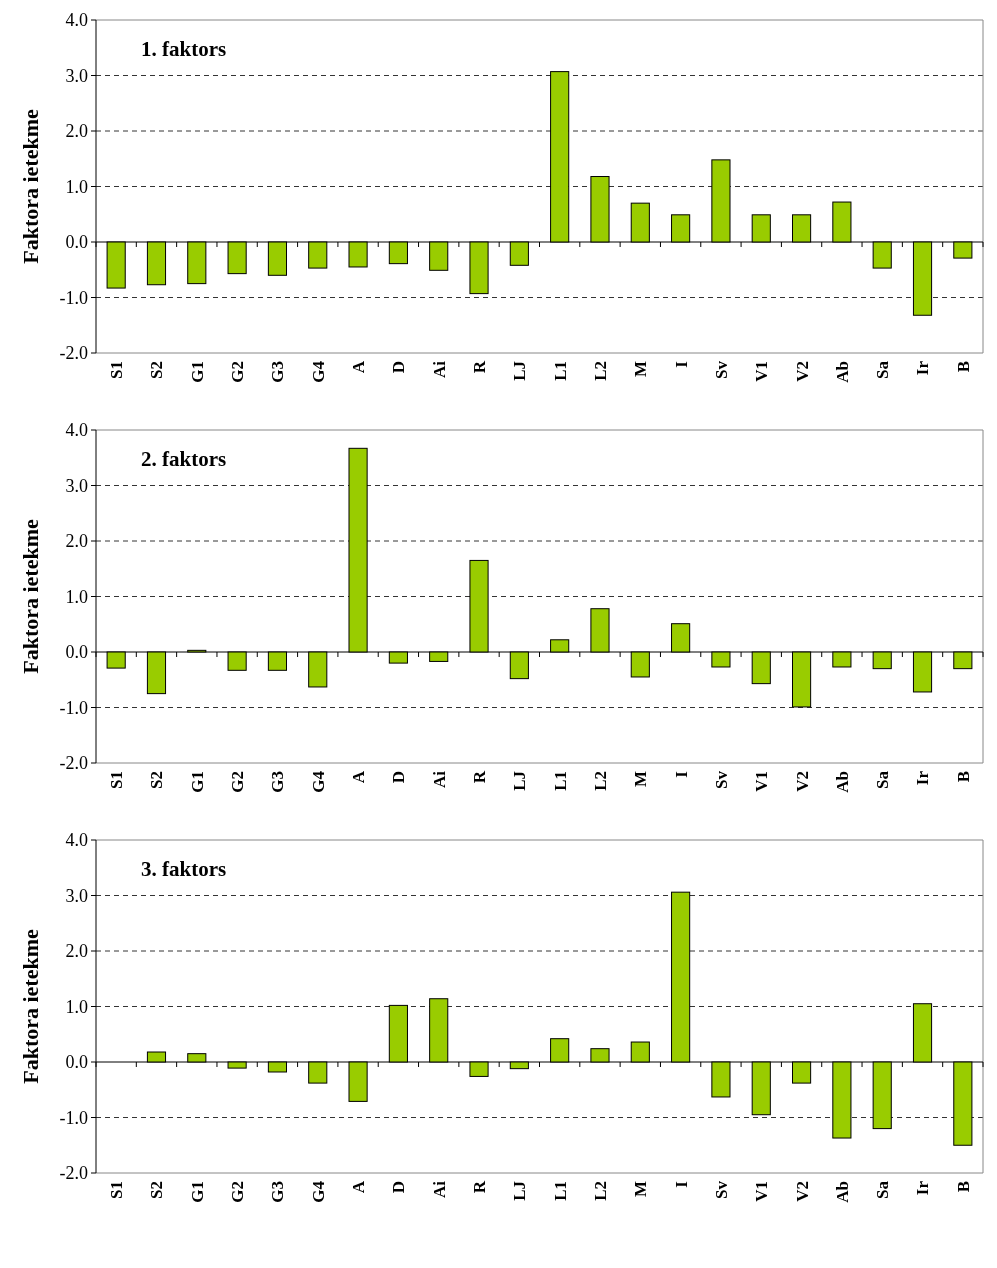 Image resolution: width=997 pixels, height=1268 pixels. What do you see at coordinates (184, 459) in the screenshot?
I see `text: 2. faktors` at bounding box center [184, 459].